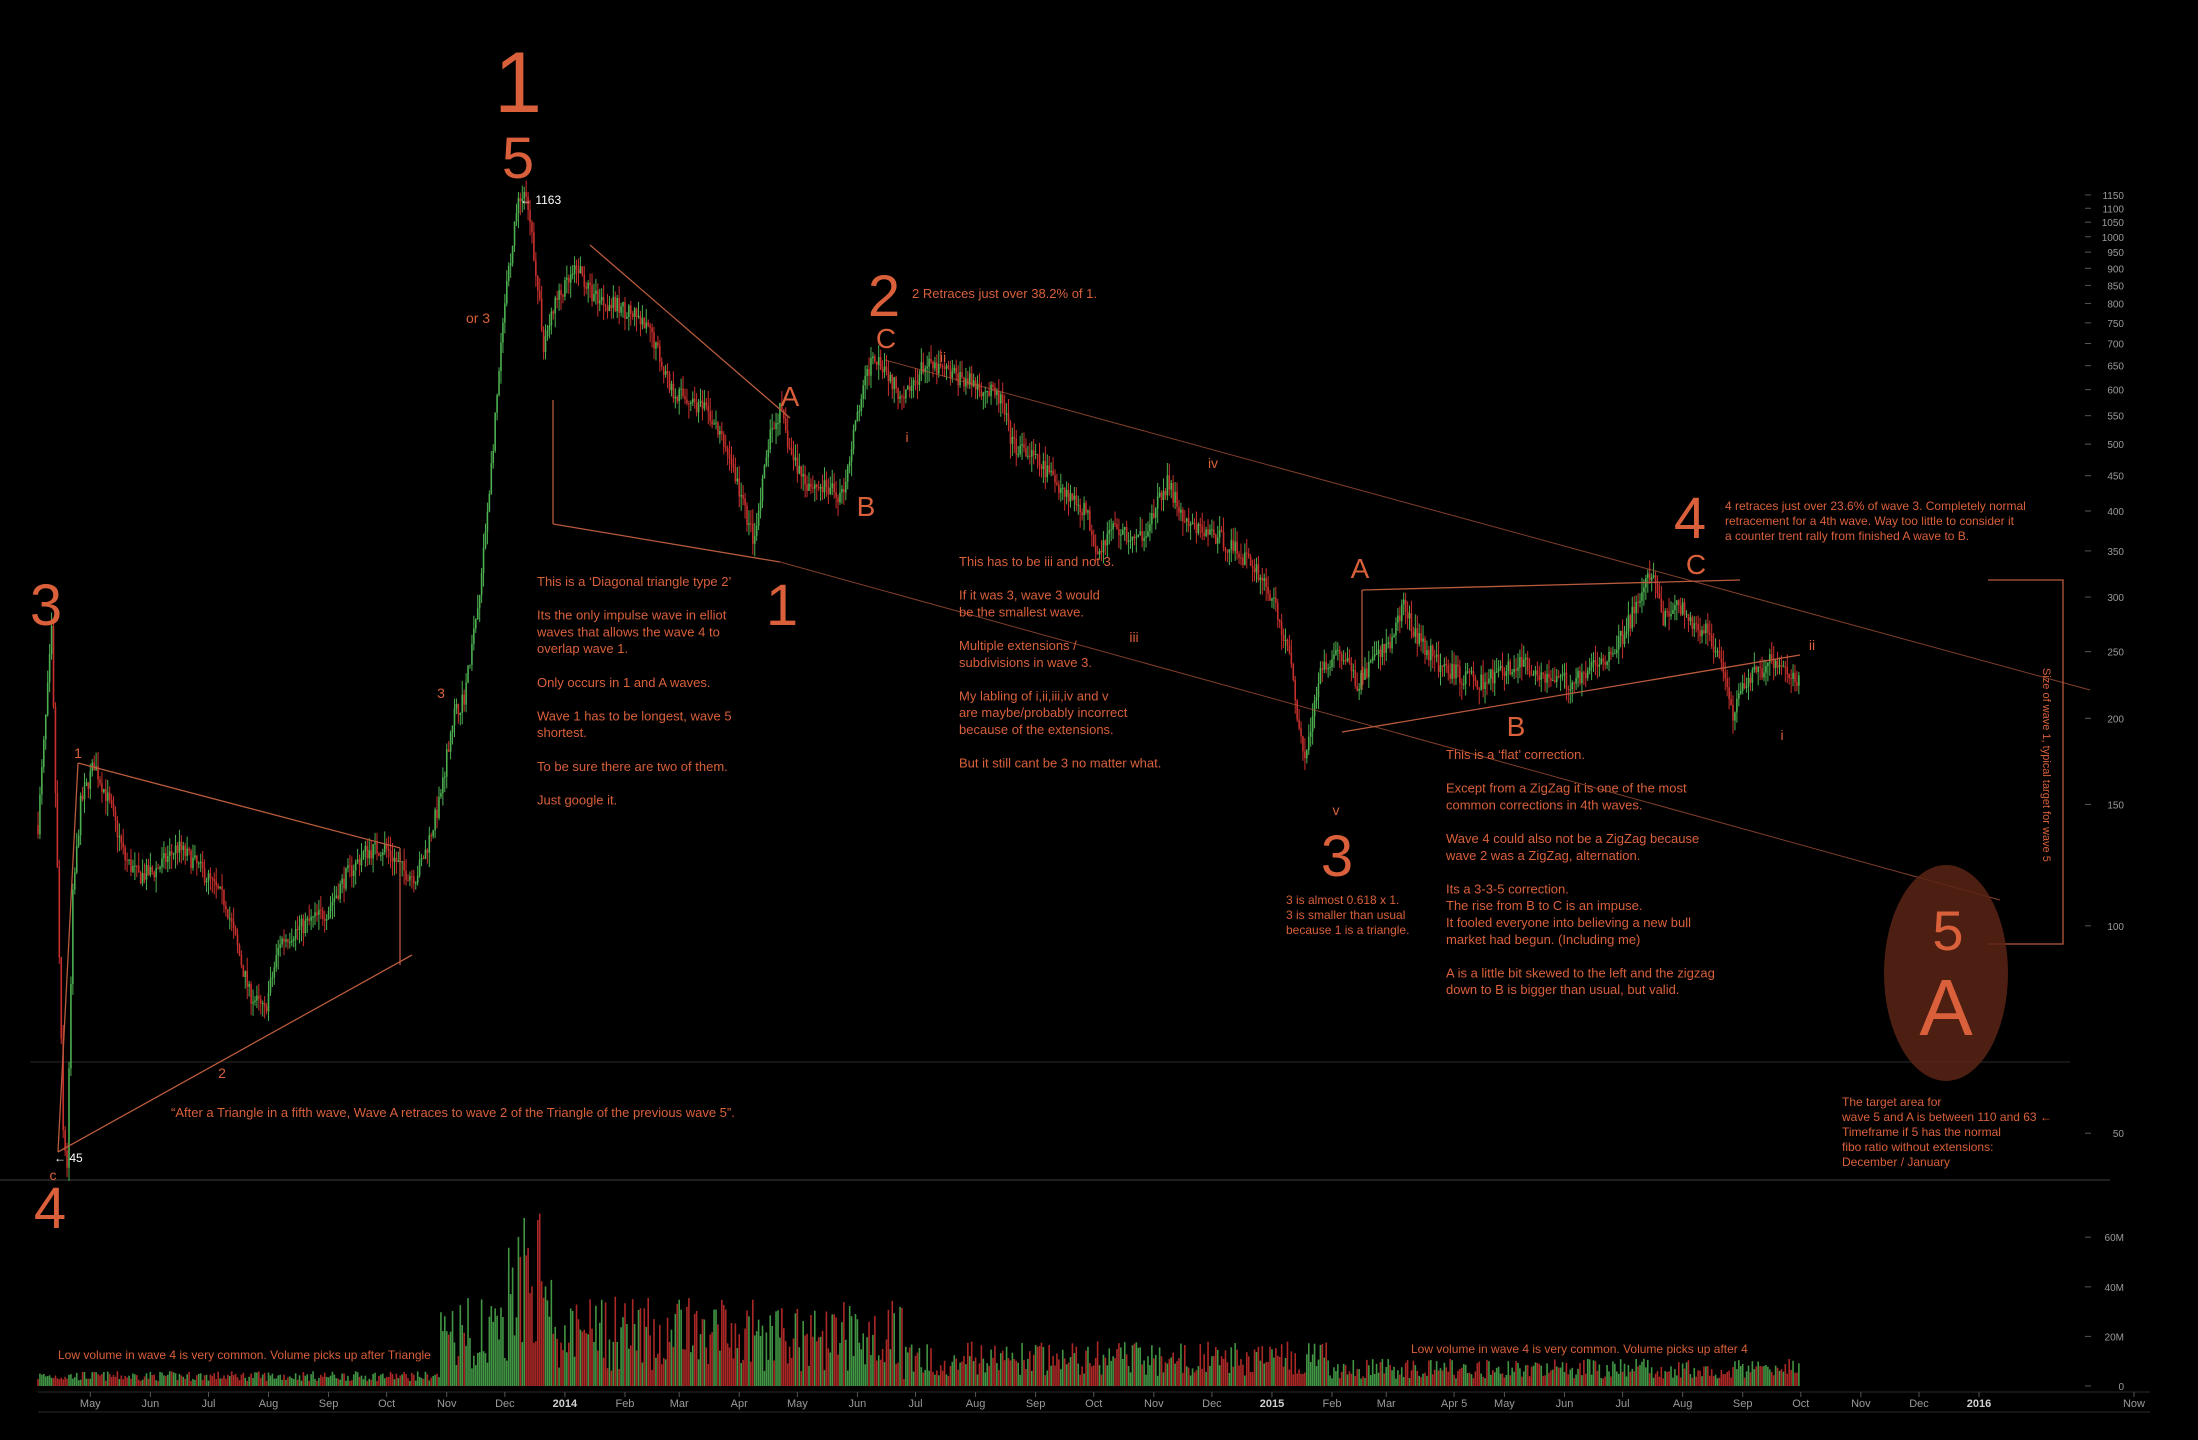  What do you see at coordinates (1812, 645) in the screenshot?
I see `wave-label-ii-2: ii` at bounding box center [1812, 645].